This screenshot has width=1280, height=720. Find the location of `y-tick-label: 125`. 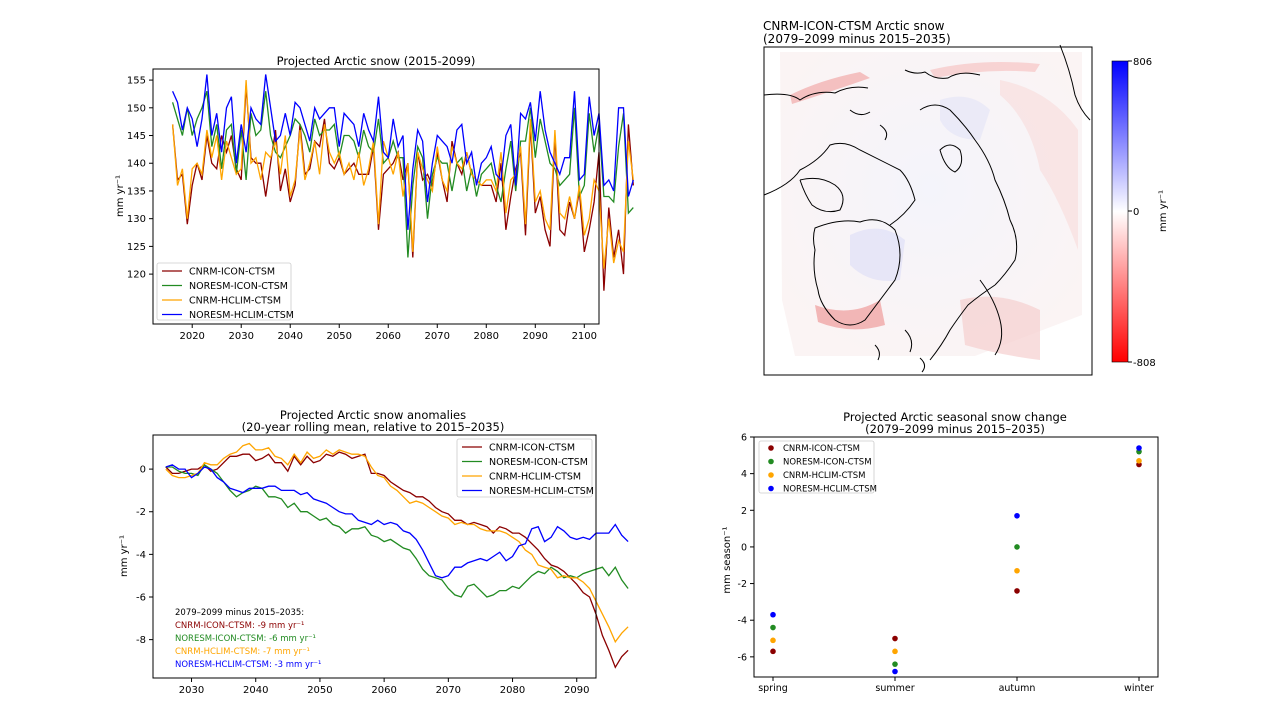

y-tick-label: 125 is located at coordinates (136, 247).